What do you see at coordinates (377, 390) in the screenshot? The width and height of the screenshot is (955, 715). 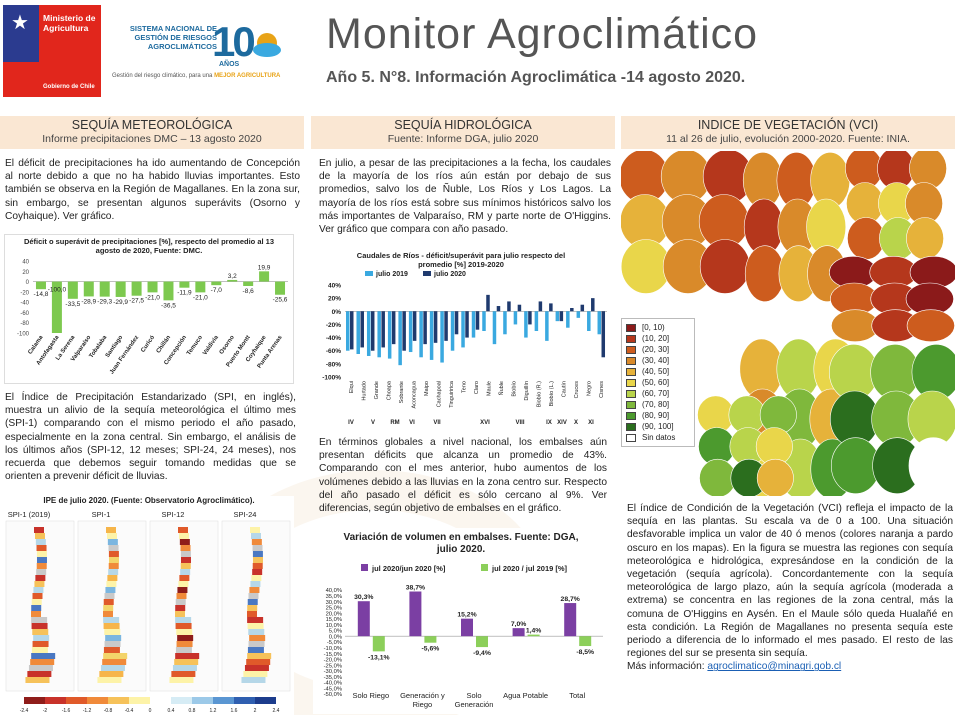 I see `x-tick: Grande` at bounding box center [377, 390].